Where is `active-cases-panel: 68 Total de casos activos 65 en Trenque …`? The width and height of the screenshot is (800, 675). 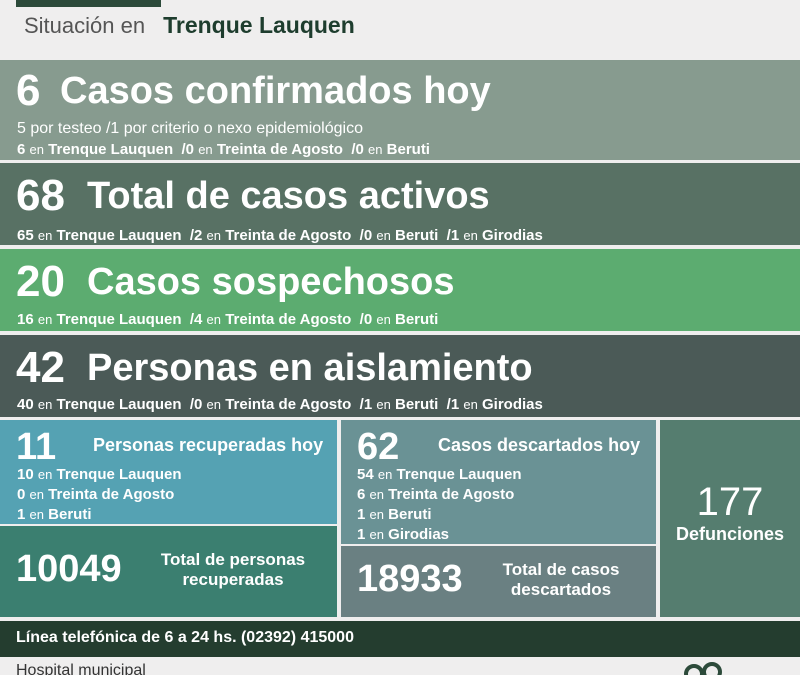 active-cases-panel: 68 Total de casos activos 65 en Trenque … is located at coordinates (400, 204).